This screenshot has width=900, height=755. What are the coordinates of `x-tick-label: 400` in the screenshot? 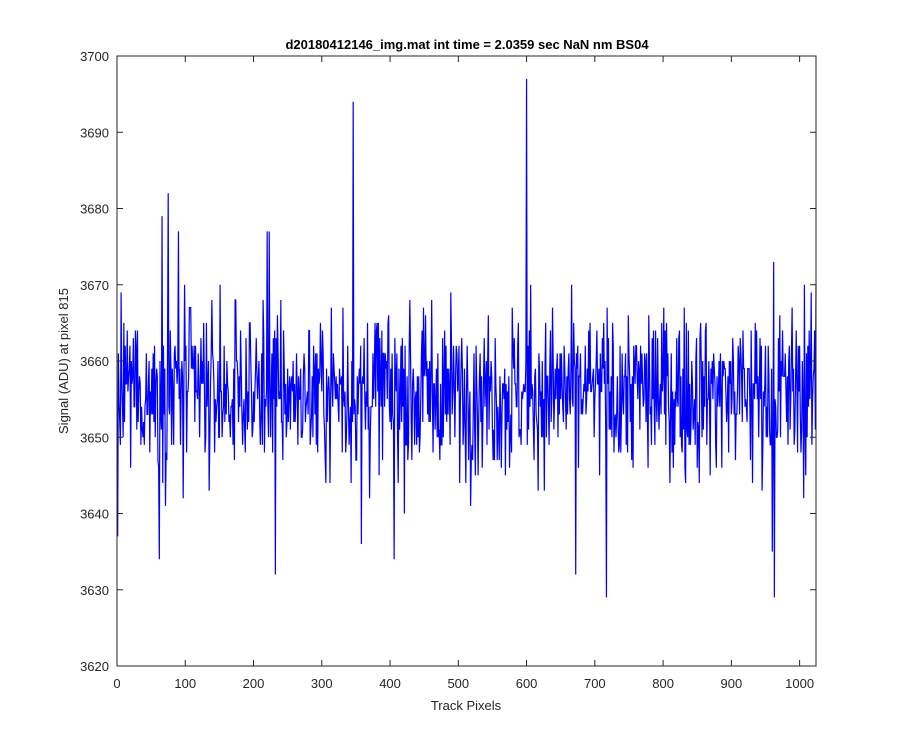 It's located at (390, 683).